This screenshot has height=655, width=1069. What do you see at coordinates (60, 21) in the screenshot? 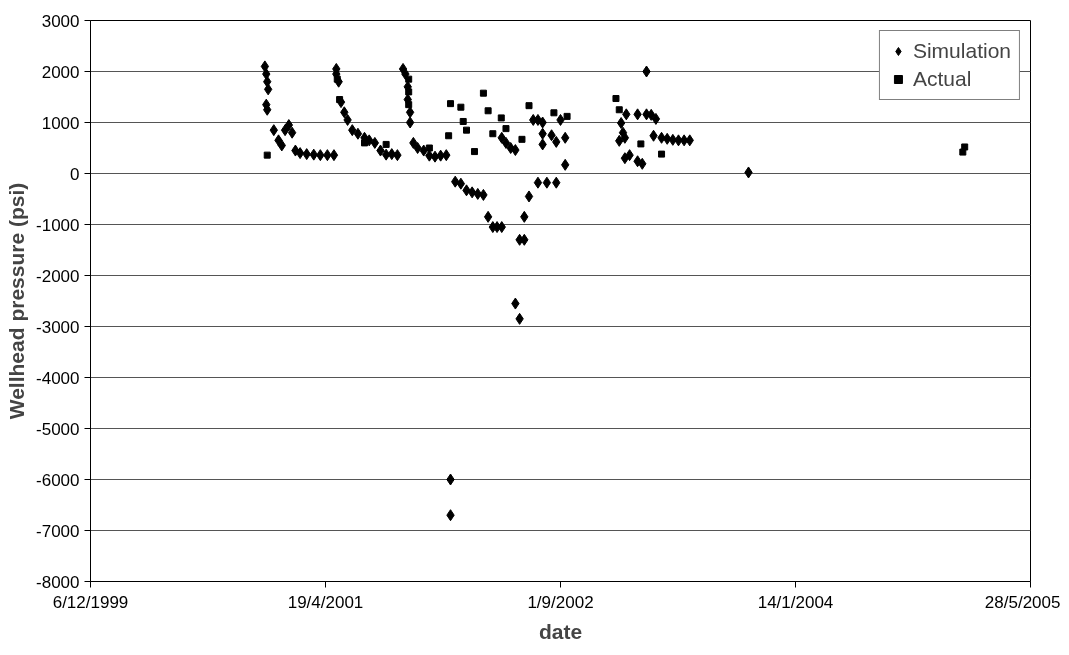
I see `y-tick-label: 3000` at bounding box center [60, 21].